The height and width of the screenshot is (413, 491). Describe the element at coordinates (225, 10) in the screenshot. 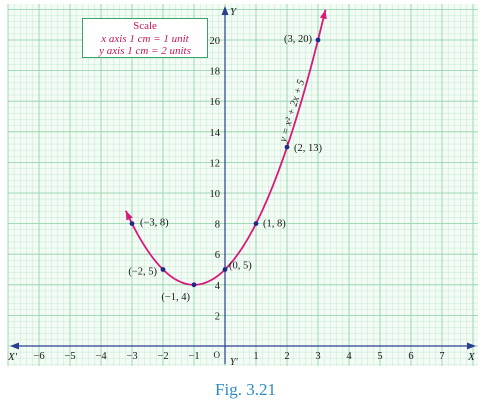

I see `y-axis-arrow-top` at that location.